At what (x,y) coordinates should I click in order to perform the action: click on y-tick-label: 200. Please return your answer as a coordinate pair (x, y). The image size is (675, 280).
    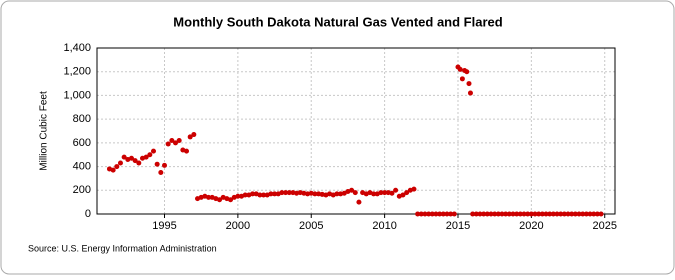
    Looking at the image, I should click on (82, 190).